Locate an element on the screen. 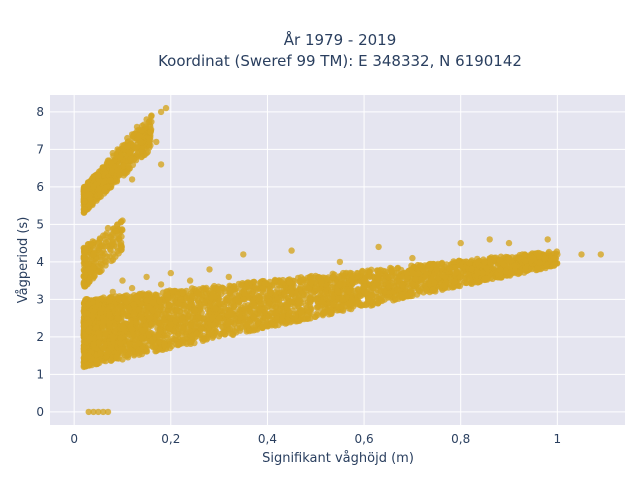 This screenshot has width=640, height=480. x-tick-label: 1 is located at coordinates (558, 439).